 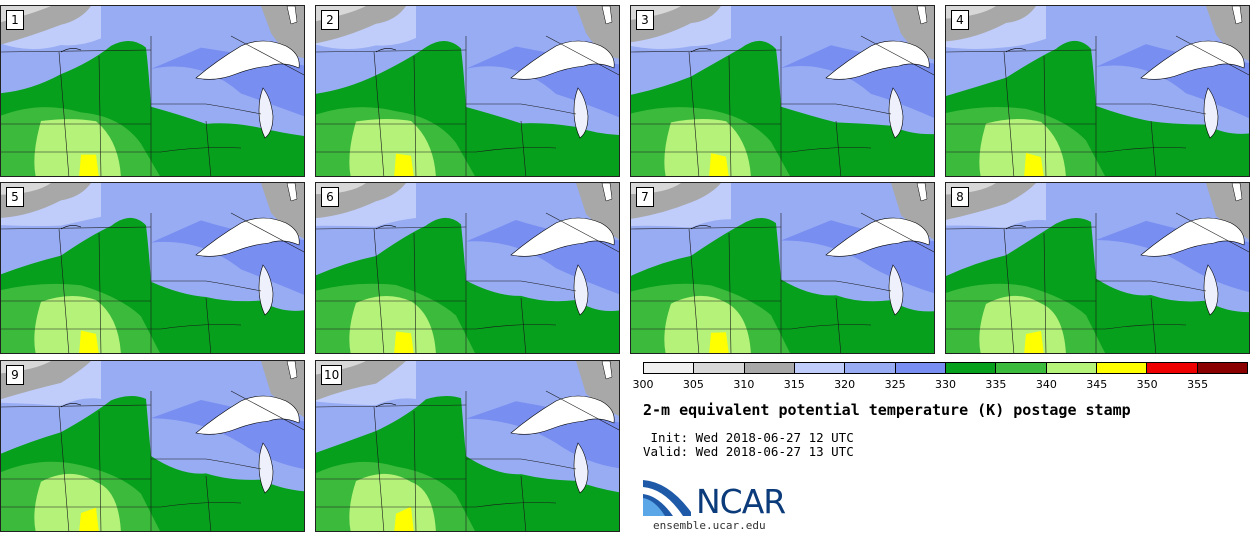 I want to click on colorbar-tick-label: 325, so click(x=895, y=384).